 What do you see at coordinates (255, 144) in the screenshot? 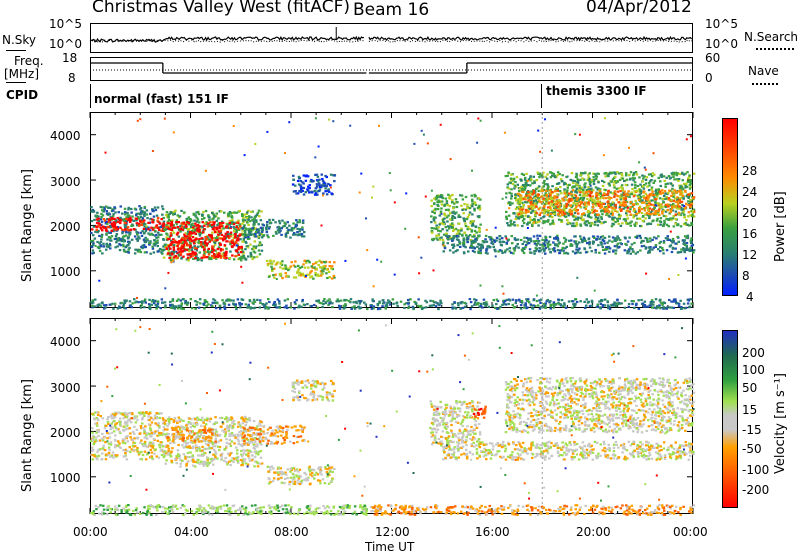
I see `power-scatter-cell` at bounding box center [255, 144].